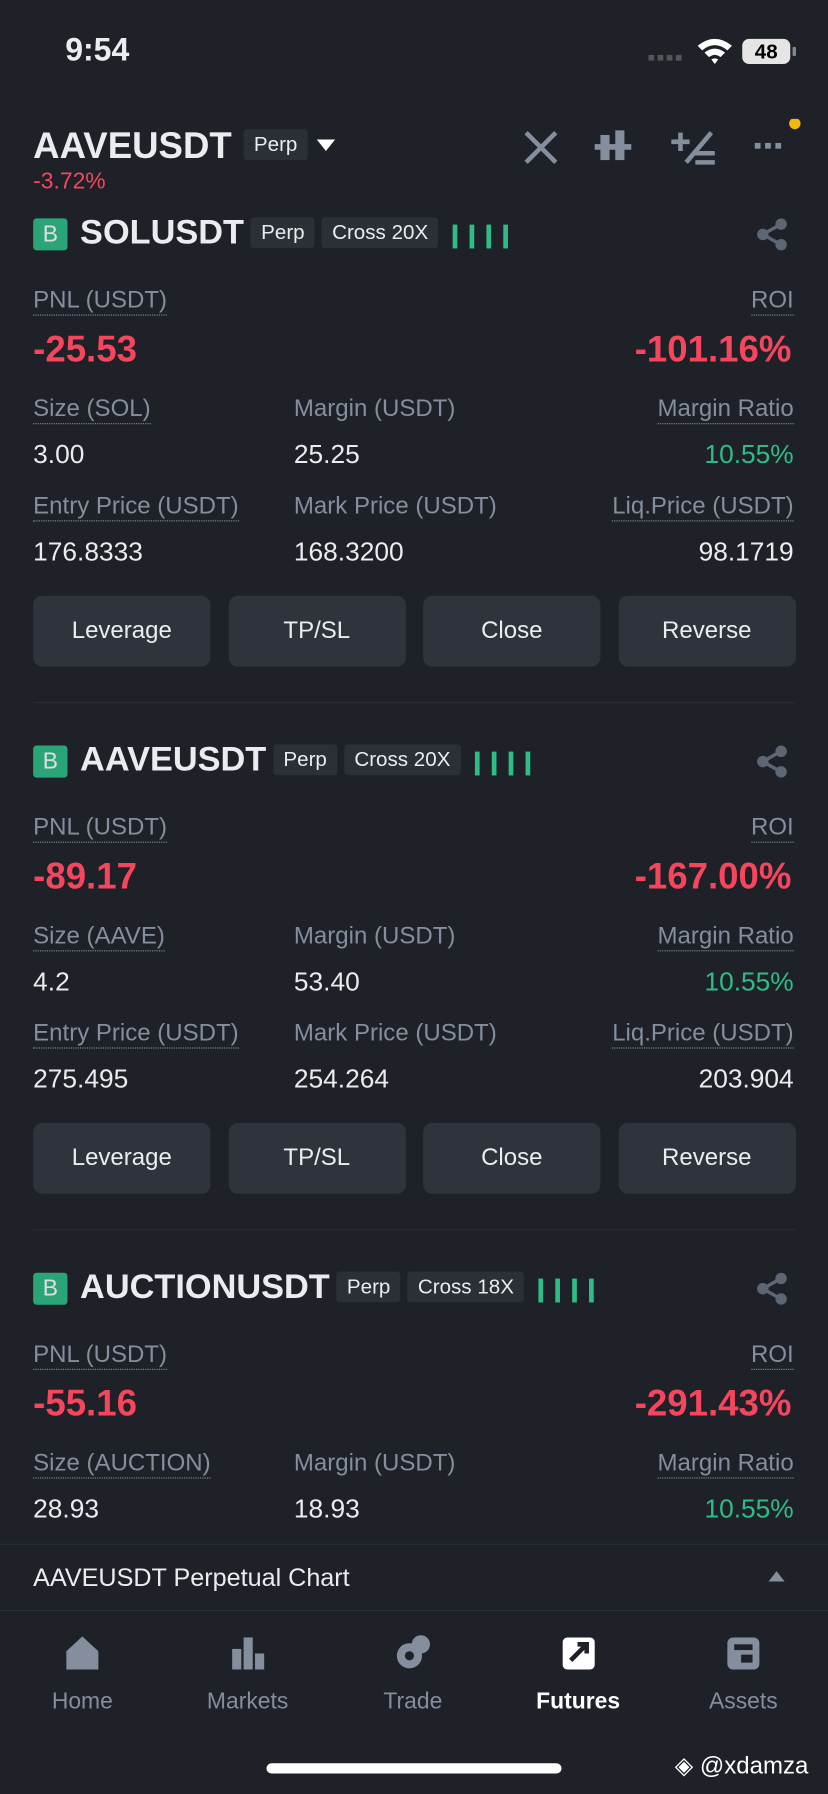  What do you see at coordinates (754, 1766) in the screenshot?
I see `watermark-text: @xdamza` at bounding box center [754, 1766].